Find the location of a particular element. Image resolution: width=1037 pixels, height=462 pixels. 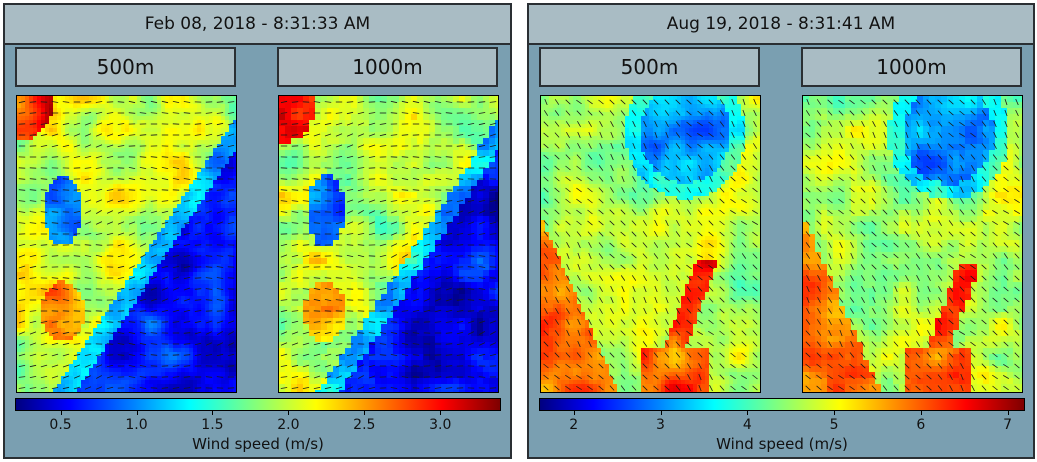

colorbar-tick-label: 6 is located at coordinates (921, 425).